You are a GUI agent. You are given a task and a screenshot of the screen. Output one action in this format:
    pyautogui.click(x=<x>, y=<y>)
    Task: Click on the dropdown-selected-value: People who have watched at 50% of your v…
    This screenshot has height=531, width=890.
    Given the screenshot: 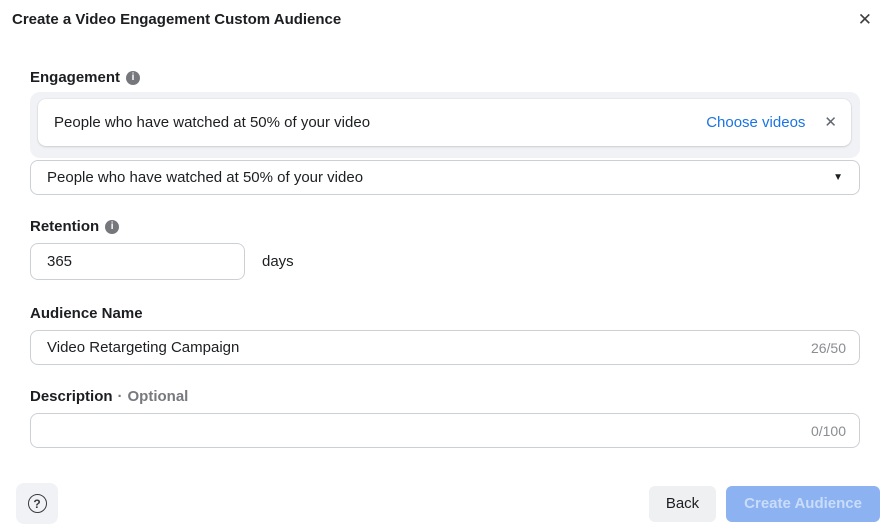 What is the action you would take?
    pyautogui.click(x=205, y=177)
    